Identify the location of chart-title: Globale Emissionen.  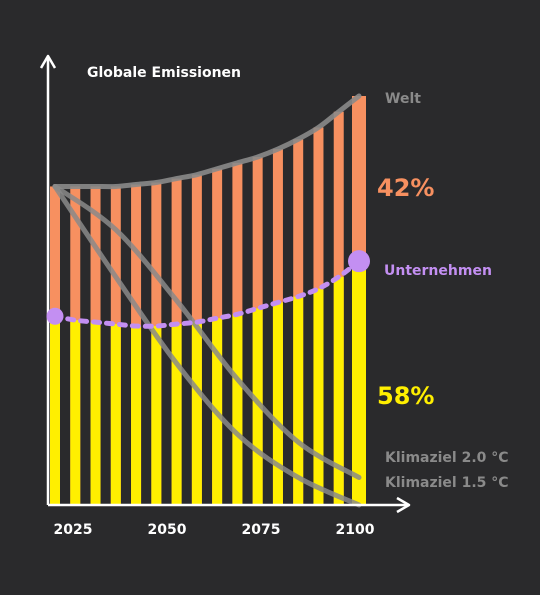
(164, 73).